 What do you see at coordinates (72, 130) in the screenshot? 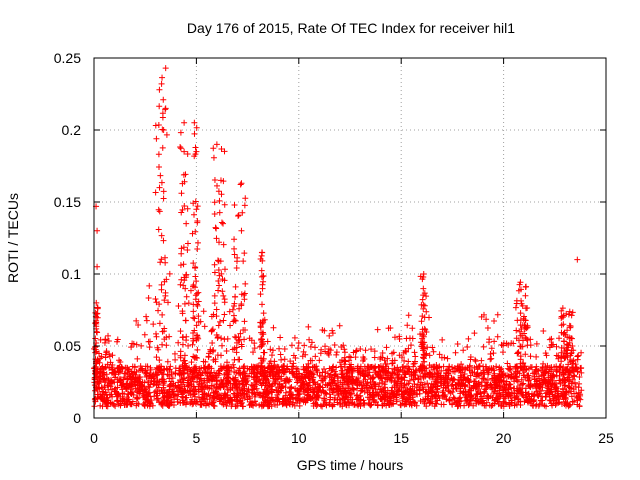
I see `y-tick-label: 0.2` at bounding box center [72, 130].